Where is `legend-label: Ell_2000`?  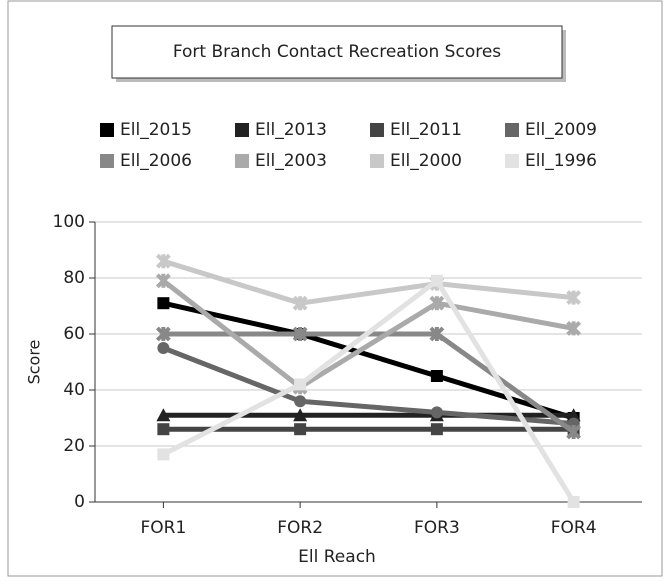
legend-label: Ell_2000 is located at coordinates (426, 161).